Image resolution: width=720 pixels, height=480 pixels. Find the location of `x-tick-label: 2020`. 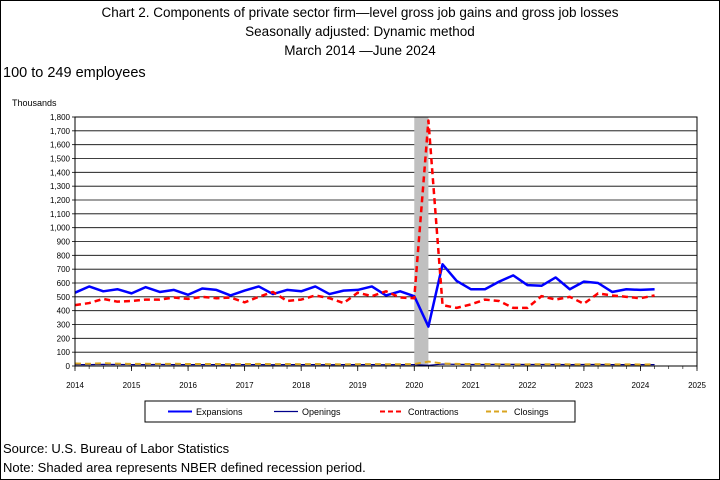

x-tick-label: 2020 is located at coordinates (414, 385).